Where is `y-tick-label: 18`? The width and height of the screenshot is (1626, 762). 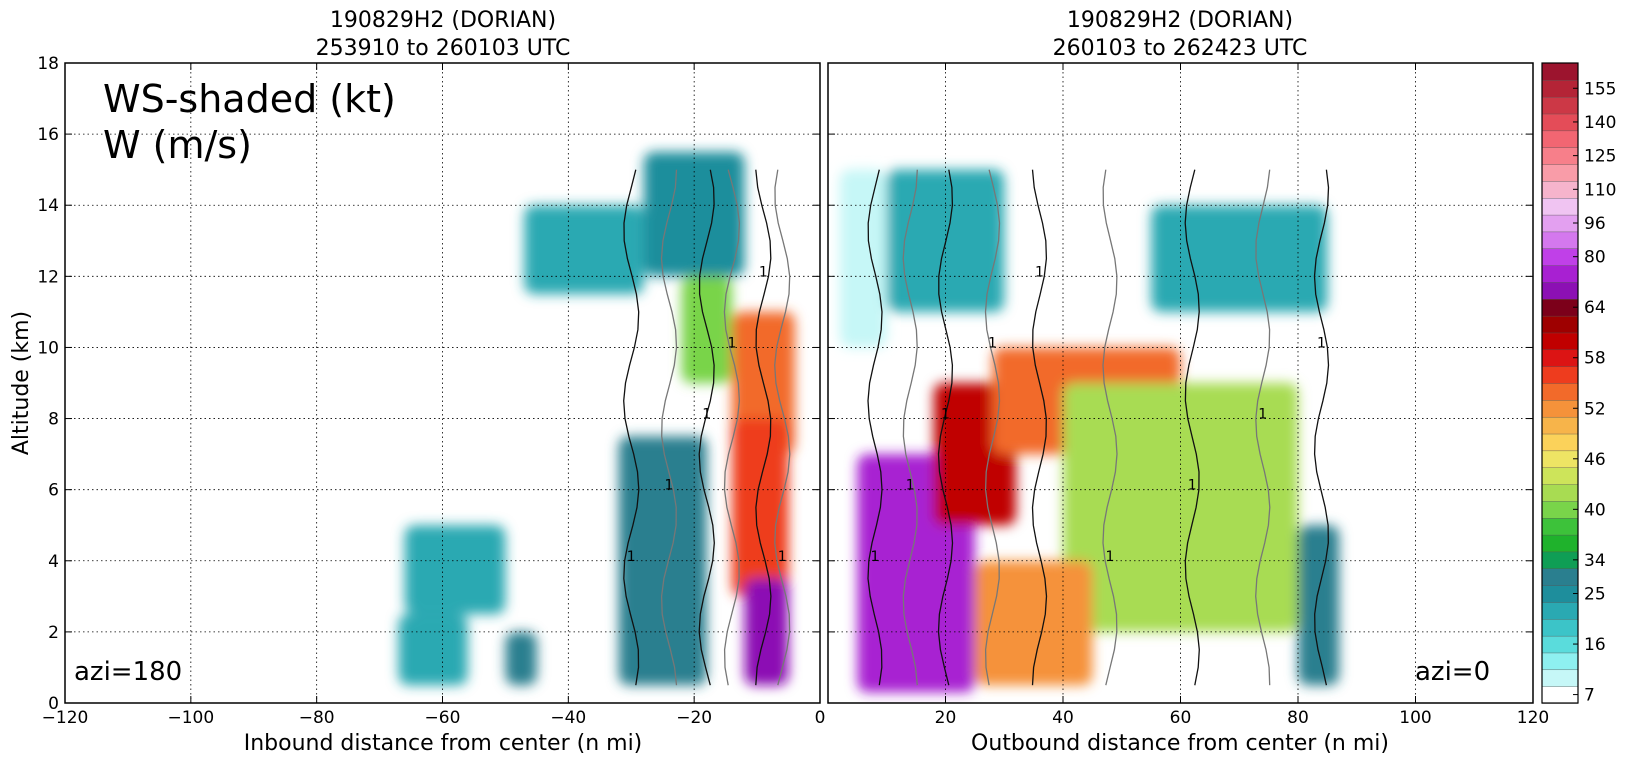 y-tick-label: 18 is located at coordinates (48, 64).